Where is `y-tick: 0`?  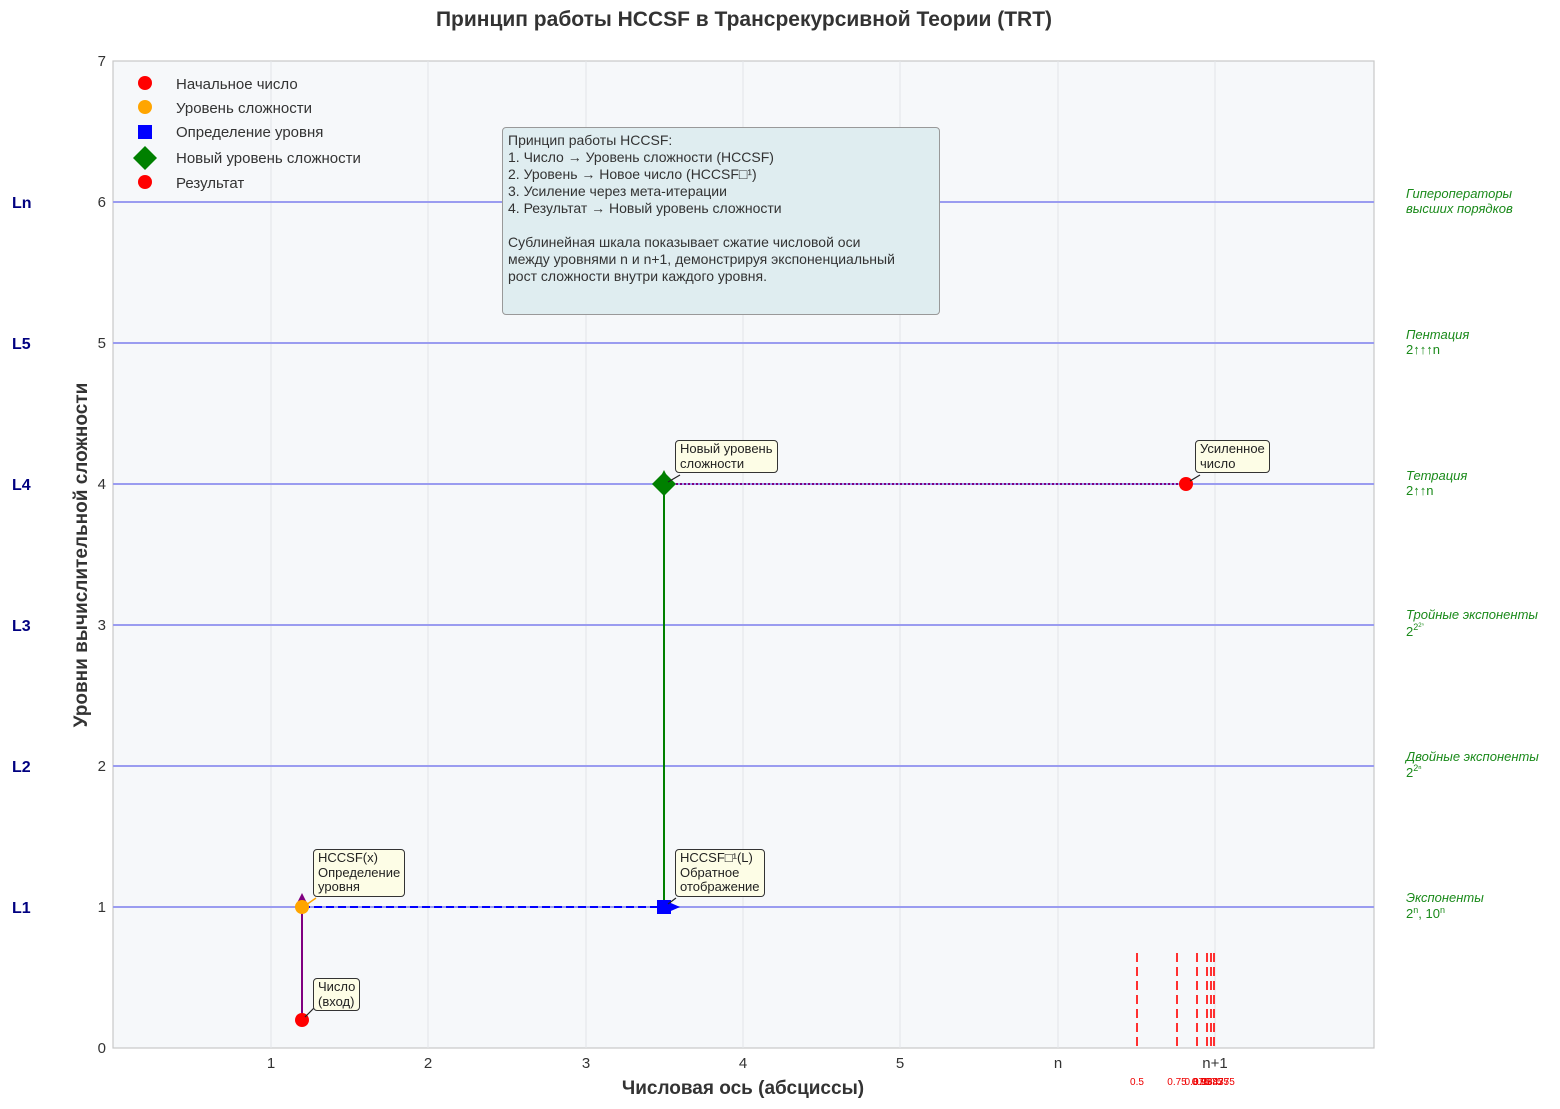 y-tick: 0 is located at coordinates (102, 1048).